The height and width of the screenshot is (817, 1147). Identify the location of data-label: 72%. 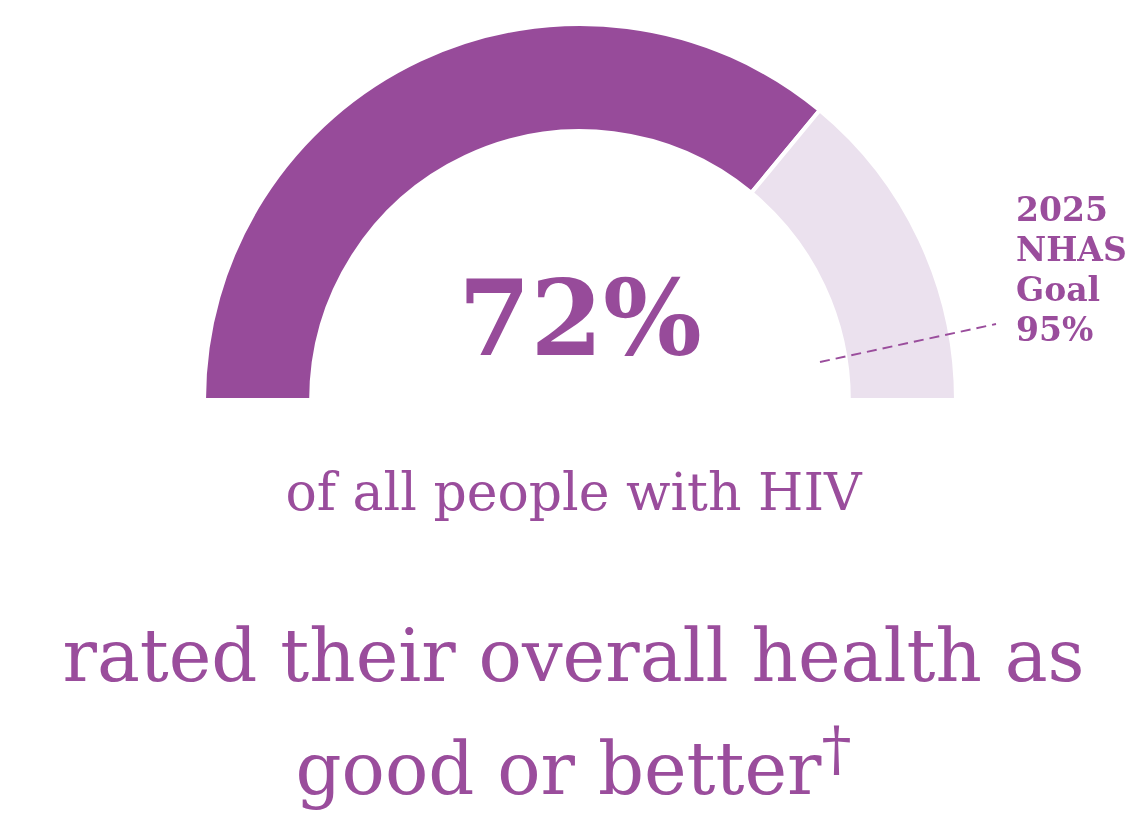
(580, 318).